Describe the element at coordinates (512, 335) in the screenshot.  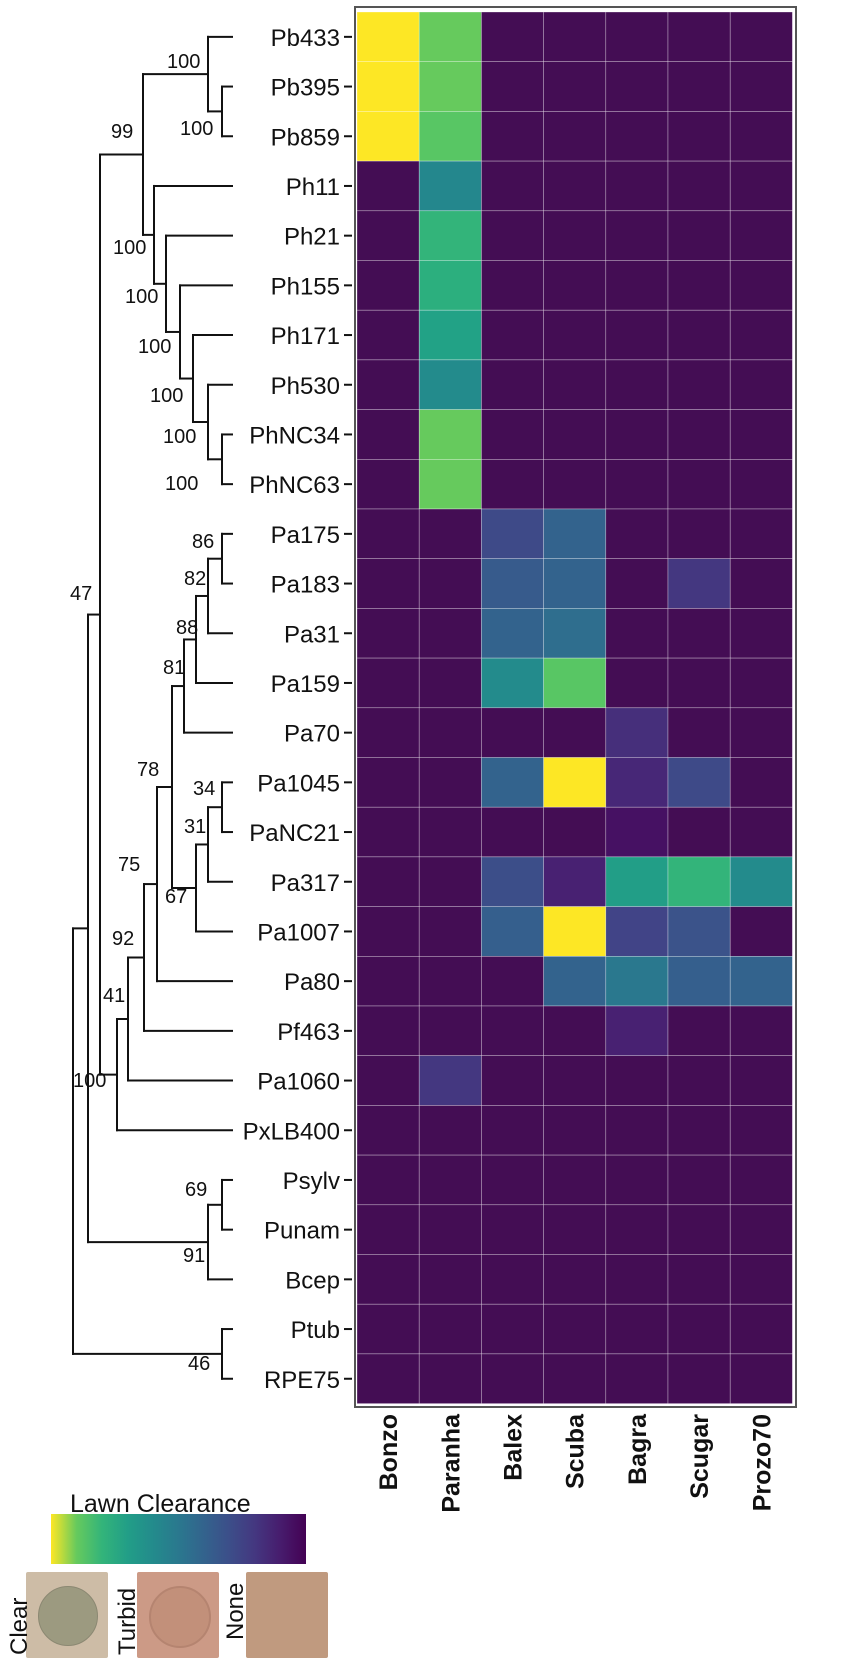
I see `cell-Ph171-Balex` at that location.